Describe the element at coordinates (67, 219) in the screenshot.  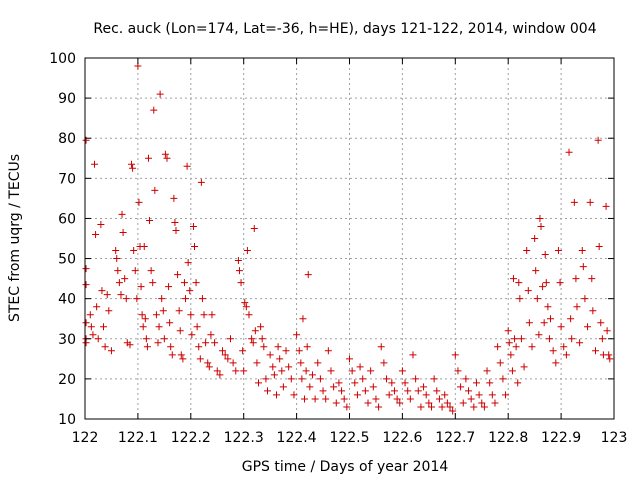
I see `y-tick-label: 60` at that location.